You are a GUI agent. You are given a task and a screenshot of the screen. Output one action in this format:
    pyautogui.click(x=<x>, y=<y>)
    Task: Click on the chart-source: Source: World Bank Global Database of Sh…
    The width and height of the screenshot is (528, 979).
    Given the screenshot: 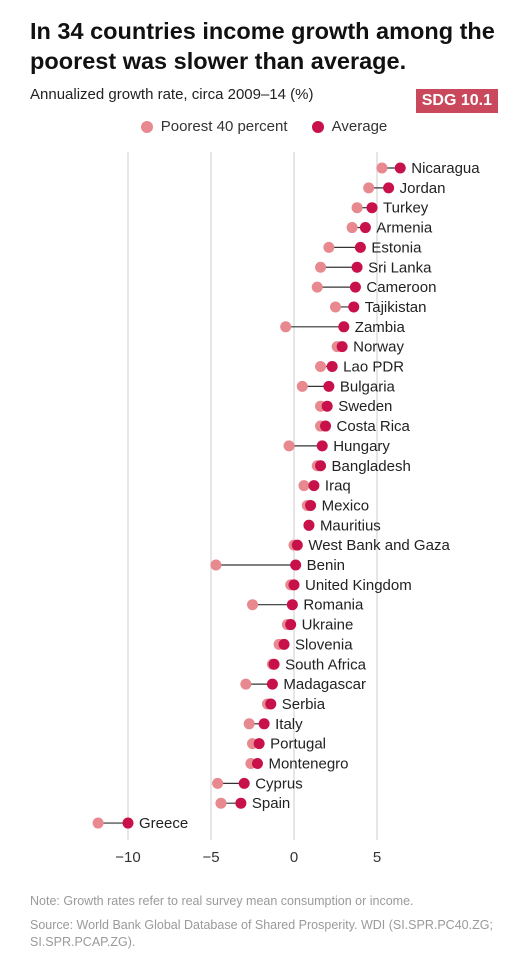 What is the action you would take?
    pyautogui.click(x=261, y=933)
    